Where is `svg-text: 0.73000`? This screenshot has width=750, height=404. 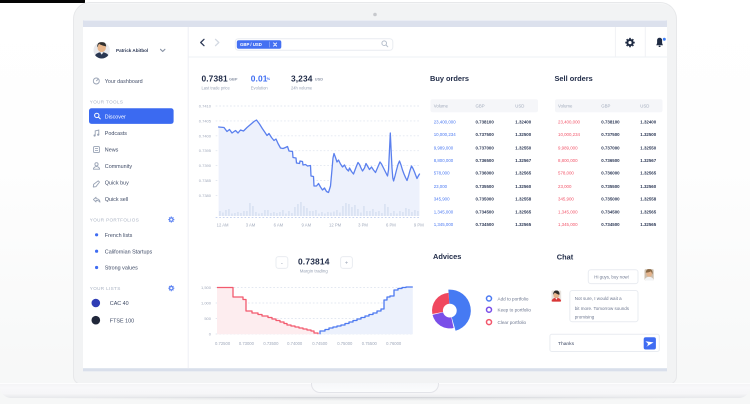
svg-text: 0.73000 is located at coordinates (247, 343).